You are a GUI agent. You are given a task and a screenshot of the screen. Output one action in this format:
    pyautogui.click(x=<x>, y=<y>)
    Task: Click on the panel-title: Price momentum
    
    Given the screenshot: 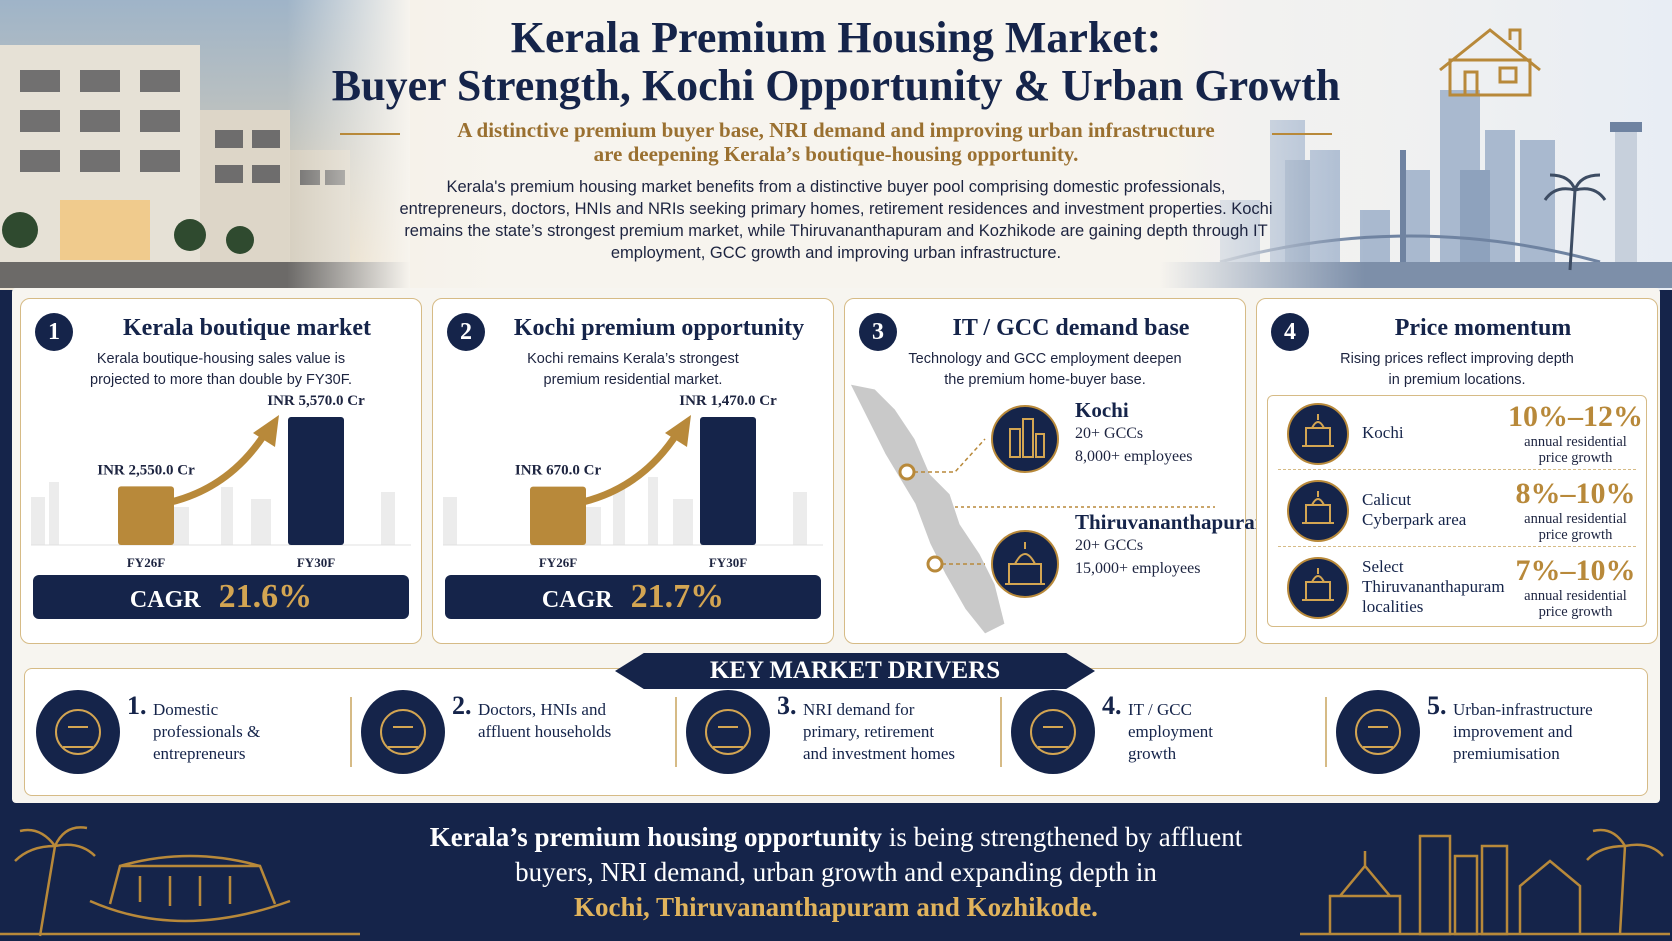 What is the action you would take?
    pyautogui.click(x=1483, y=328)
    